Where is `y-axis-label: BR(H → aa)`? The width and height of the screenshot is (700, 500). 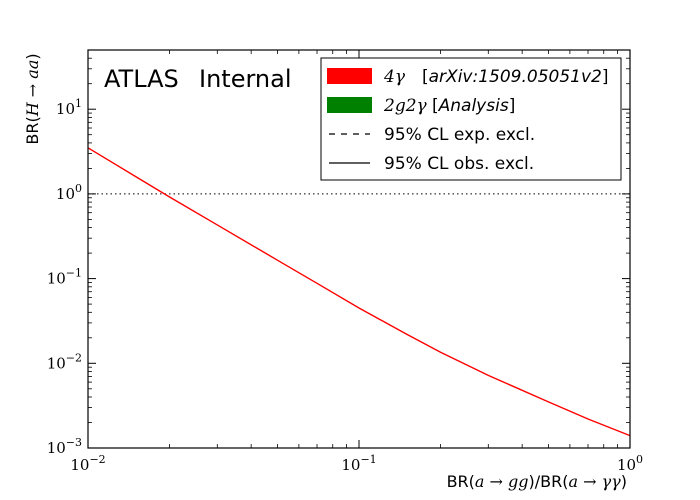 y-axis-label: BR(H → aa) is located at coordinates (32, 98).